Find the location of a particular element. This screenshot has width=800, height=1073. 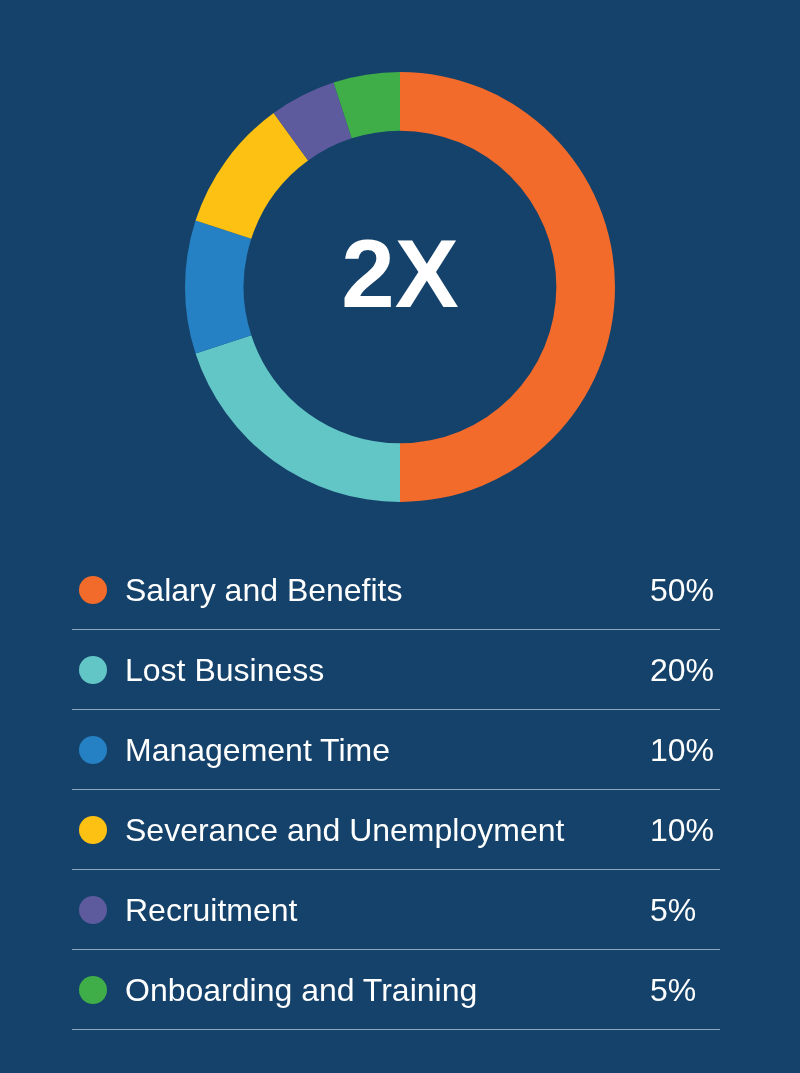

legend-label: Lost Business is located at coordinates (225, 670).